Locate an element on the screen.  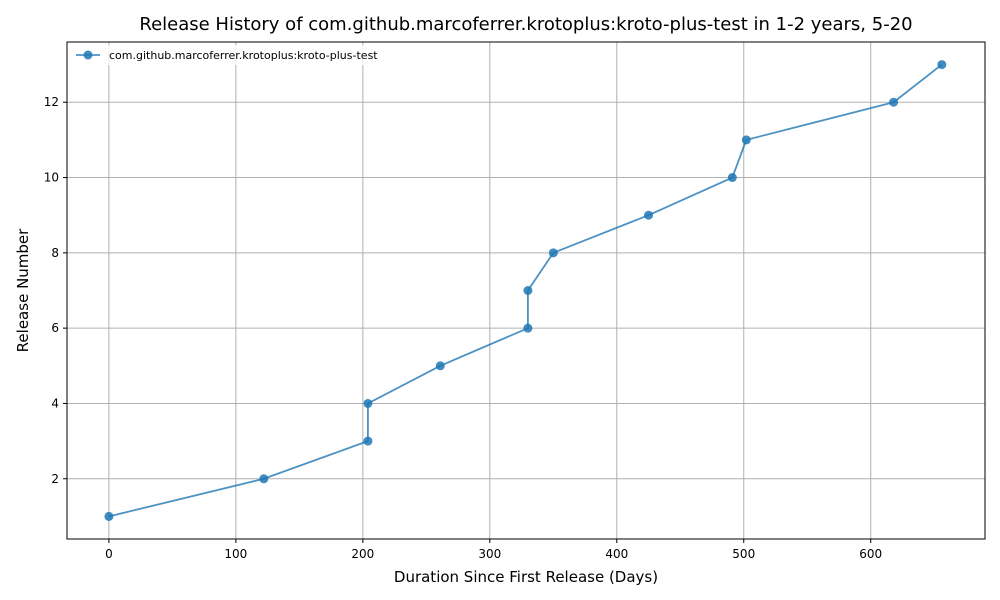
y-tick-label: 2 is located at coordinates (55, 479).